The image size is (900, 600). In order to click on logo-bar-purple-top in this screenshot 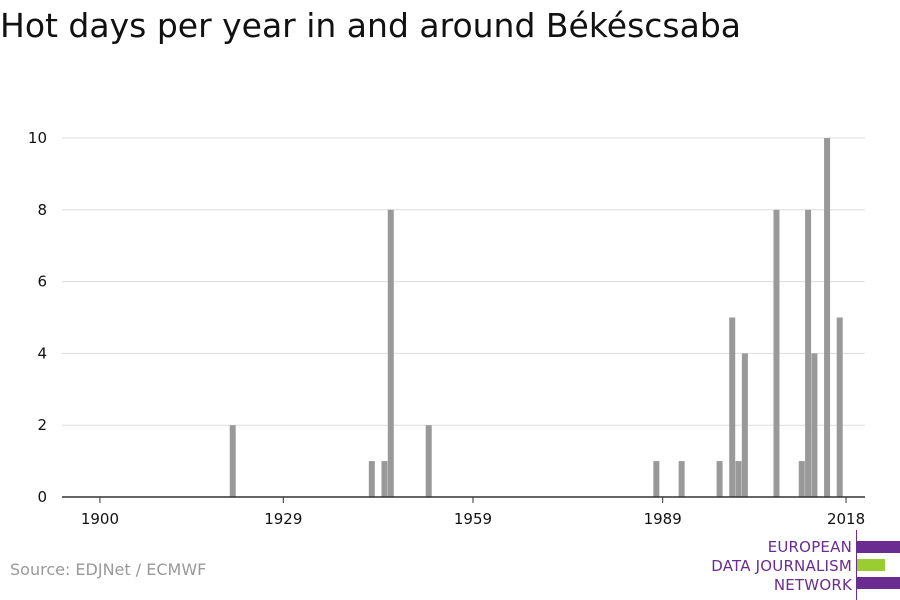, I will do `click(878, 547)`.